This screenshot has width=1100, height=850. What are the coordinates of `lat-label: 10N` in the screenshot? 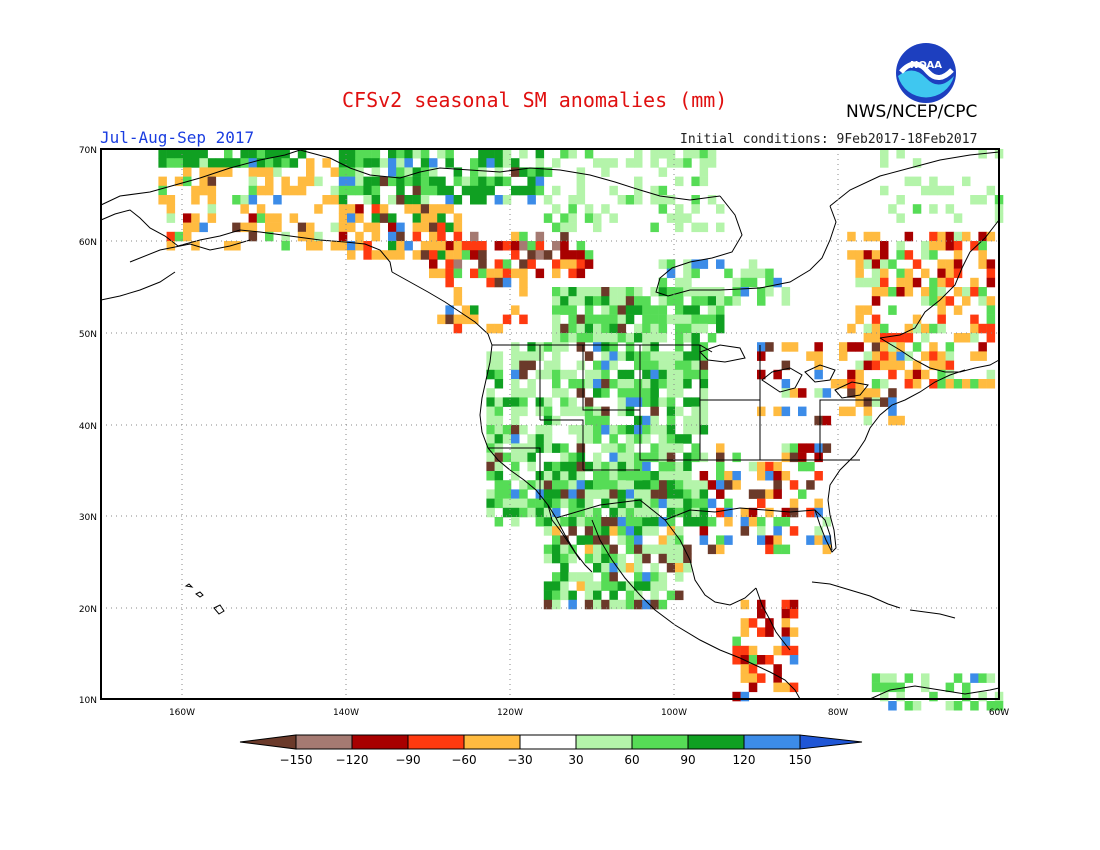 It's located at (88, 701).